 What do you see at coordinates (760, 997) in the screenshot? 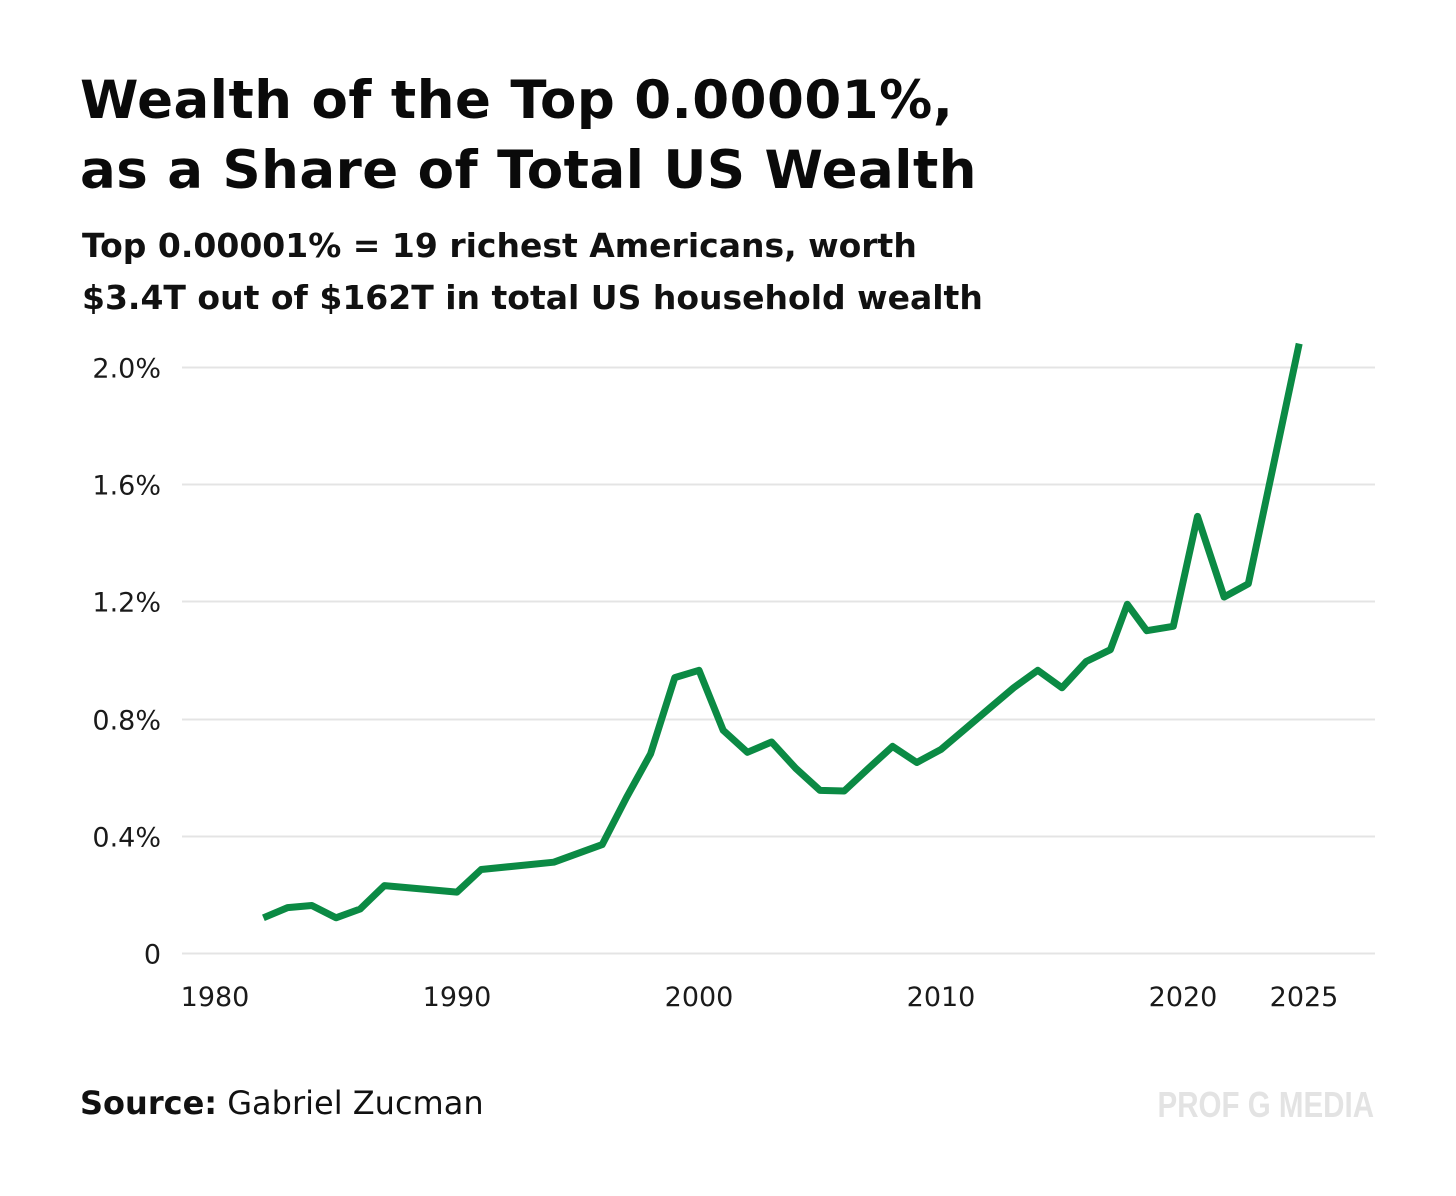
I see `x-axis-tick-labels: 1980 1990 2000 2010 2020 2025` at bounding box center [760, 997].